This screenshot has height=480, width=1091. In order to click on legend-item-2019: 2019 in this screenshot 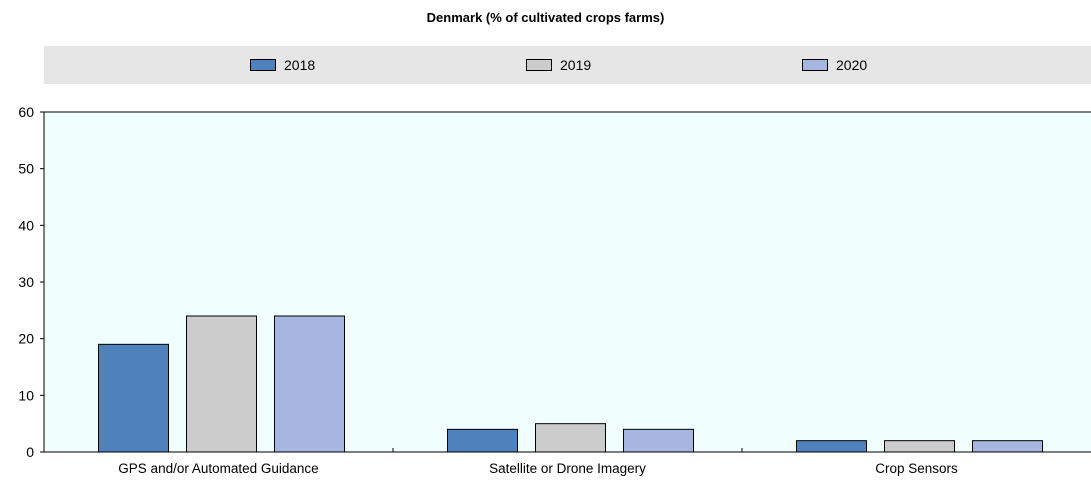, I will do `click(558, 65)`.